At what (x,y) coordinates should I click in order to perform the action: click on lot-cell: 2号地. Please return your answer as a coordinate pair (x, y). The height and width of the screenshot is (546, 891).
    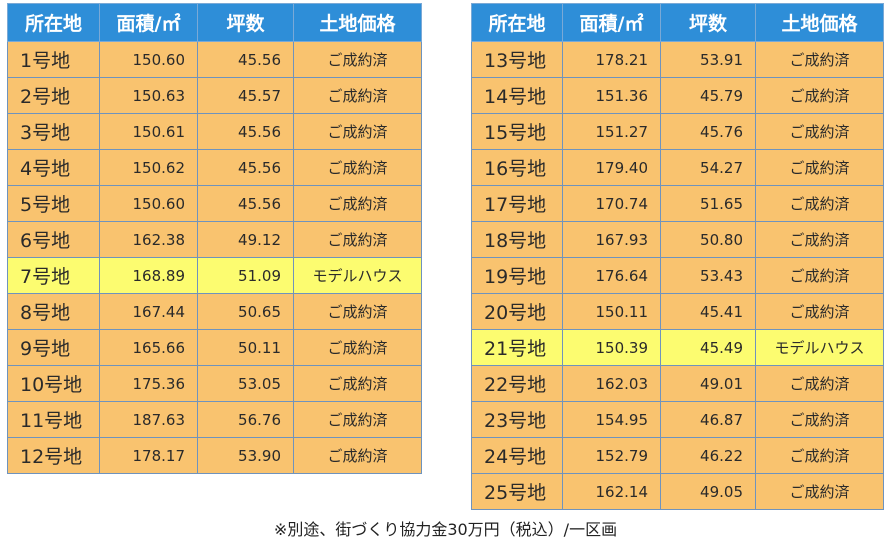
    Looking at the image, I should click on (53, 95).